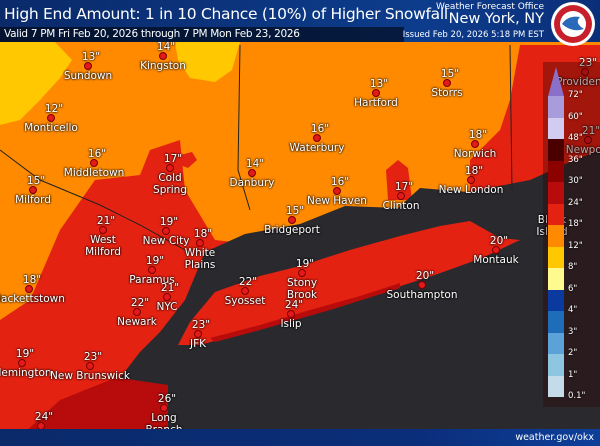  Describe the element at coordinates (166, 241) in the screenshot. I see `city-name: New City` at that location.